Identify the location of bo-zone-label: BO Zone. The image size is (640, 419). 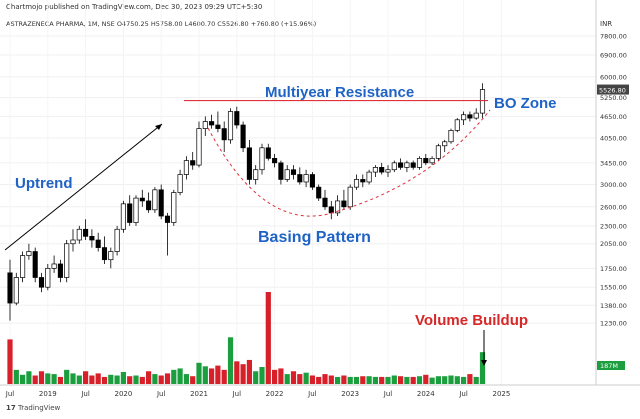
(525, 103).